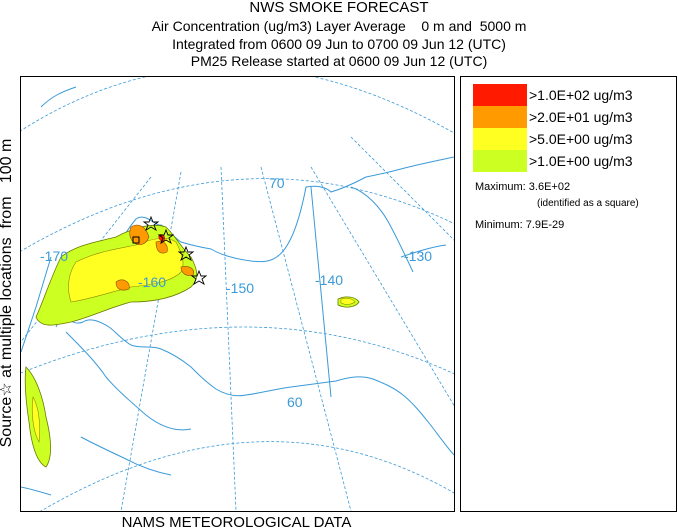 The image size is (678, 532). Describe the element at coordinates (581, 139) in the screenshot. I see `legend-label-medium: >5.0E+00 ug/m3` at that location.